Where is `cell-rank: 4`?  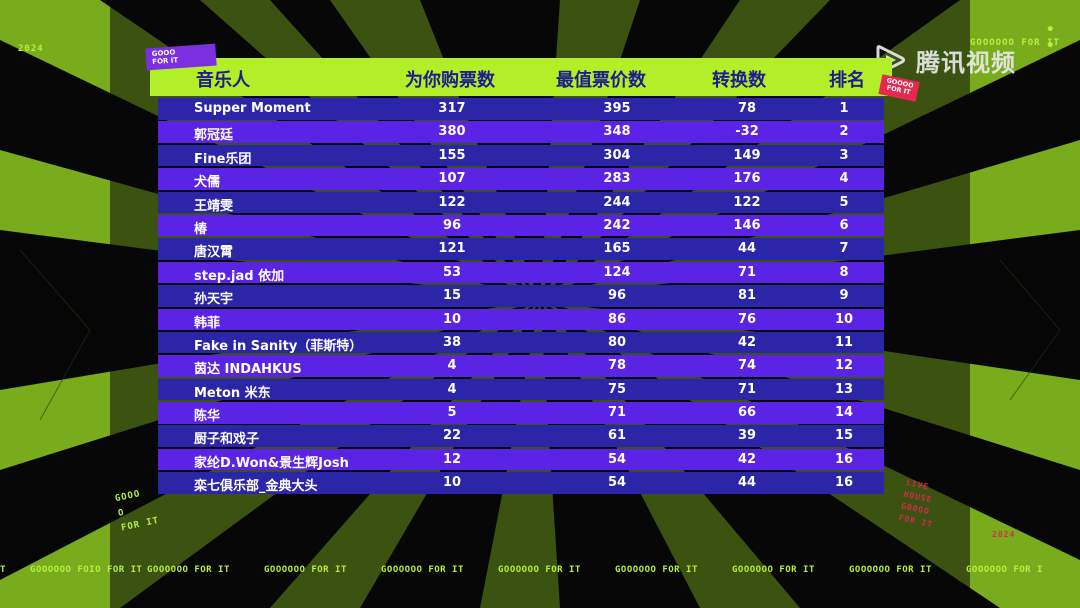
cell-rank: 4 is located at coordinates (844, 179).